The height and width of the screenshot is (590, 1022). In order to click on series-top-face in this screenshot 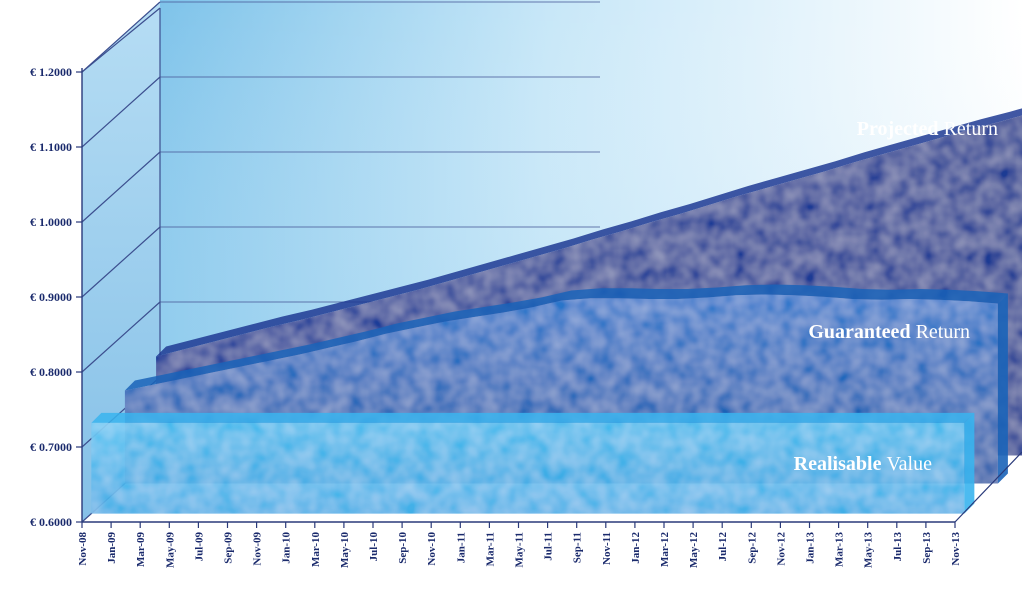, I will do `click(533, 417)`.